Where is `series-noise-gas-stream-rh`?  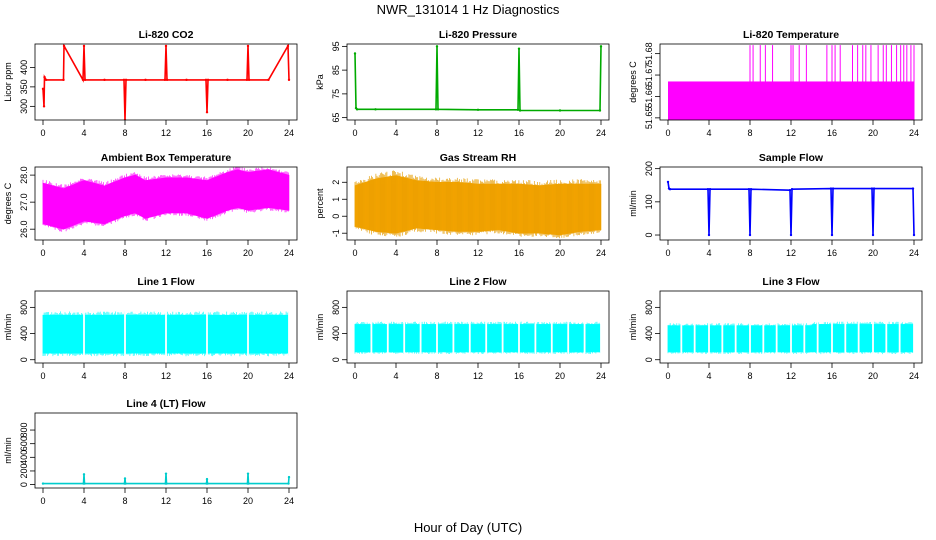
series-noise-gas-stream-rh is located at coordinates (477, 204).